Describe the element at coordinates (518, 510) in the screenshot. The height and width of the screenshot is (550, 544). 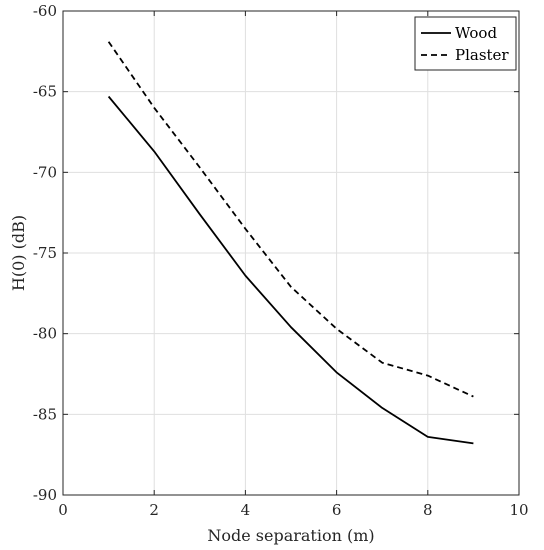
I see `x-tick-label: 10` at that location.